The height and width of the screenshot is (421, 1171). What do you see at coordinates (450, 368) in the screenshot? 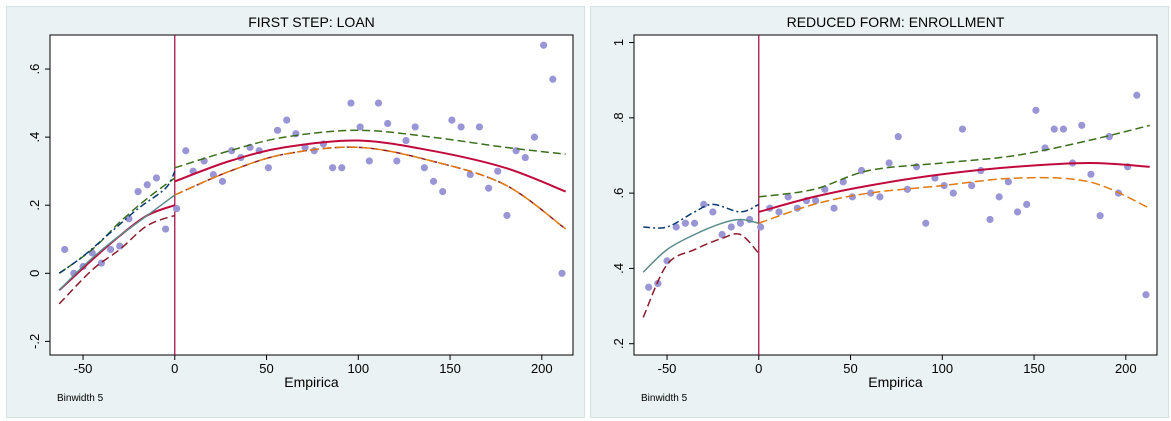
I see `x-tick-label: 150` at bounding box center [450, 368].